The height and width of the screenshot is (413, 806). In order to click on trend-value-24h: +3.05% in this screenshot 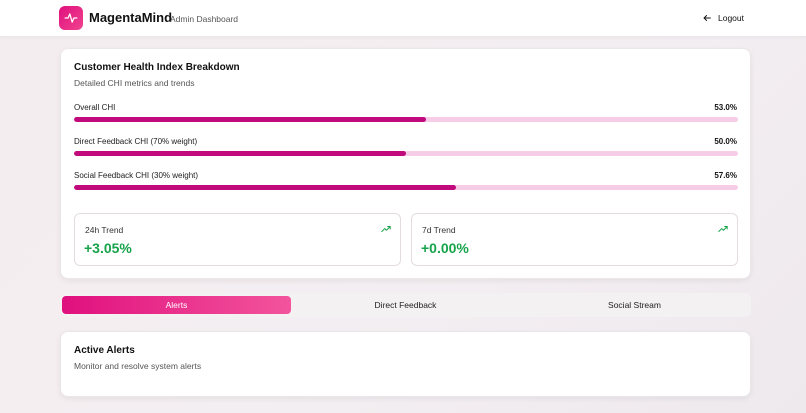, I will do `click(108, 248)`.